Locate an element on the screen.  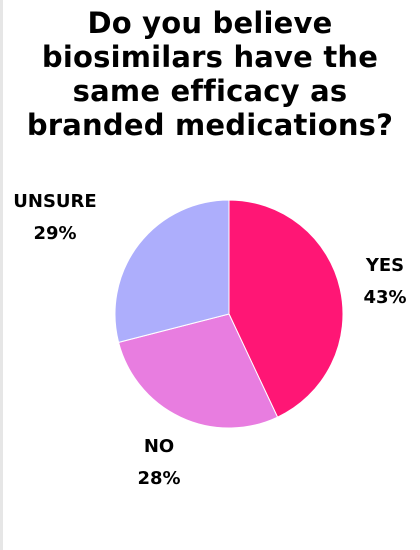
pie-slice-unsure is located at coordinates (172, 271).